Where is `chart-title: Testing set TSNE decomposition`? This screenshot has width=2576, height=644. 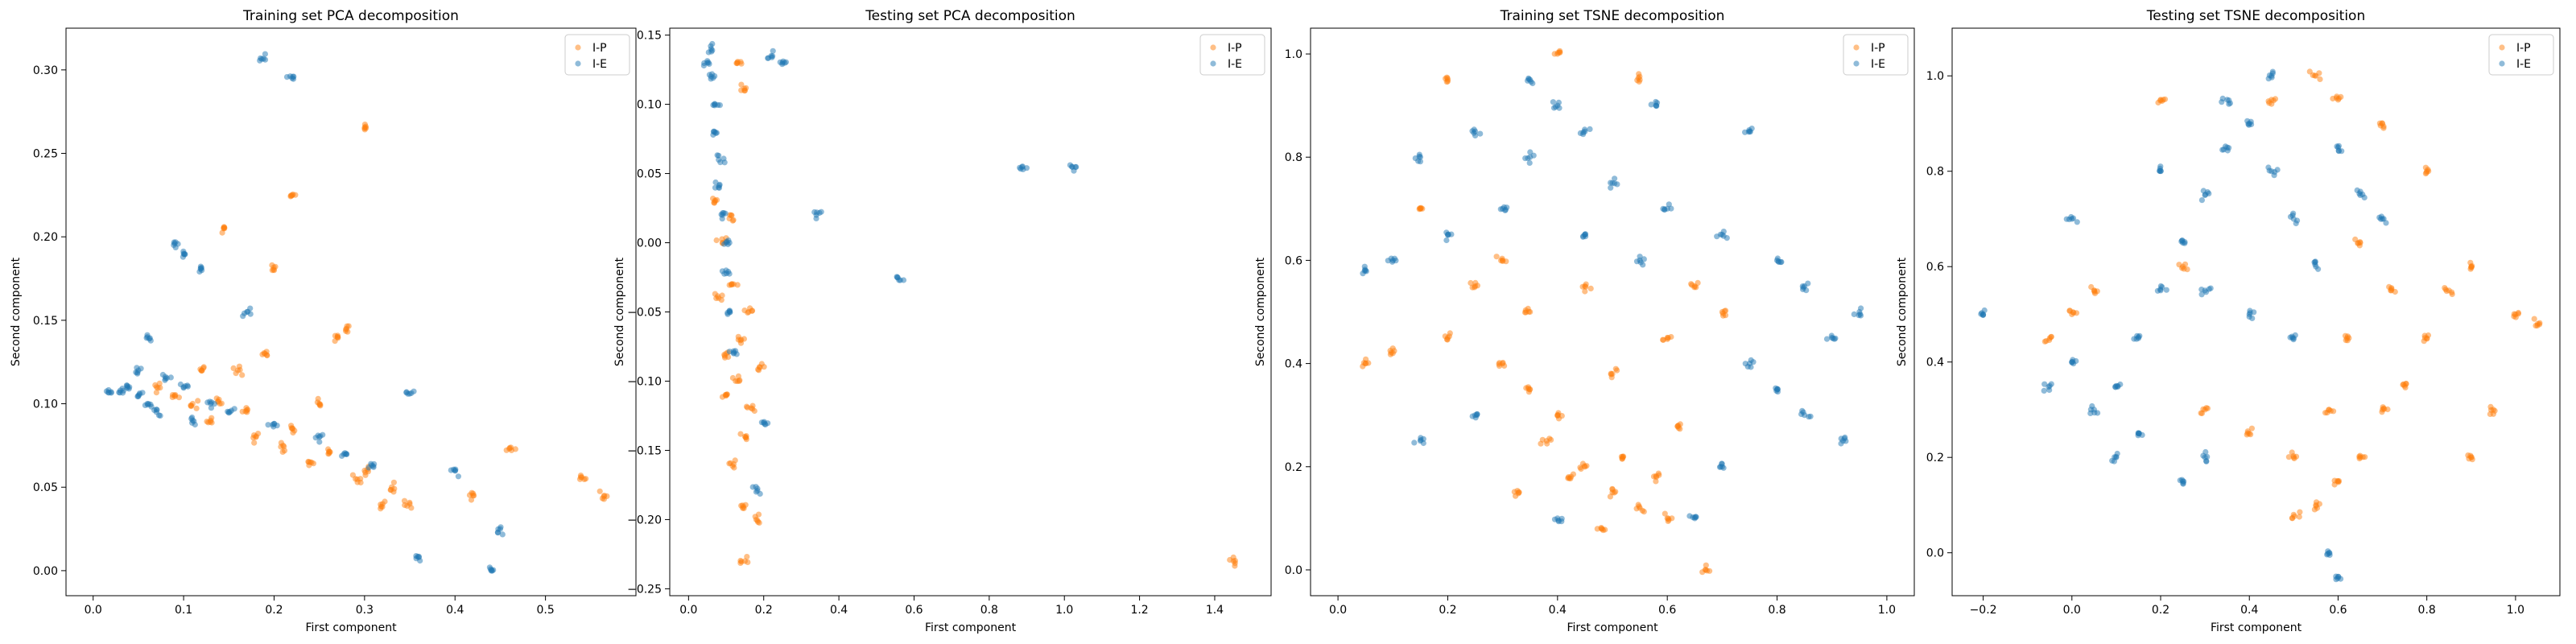
chart-title: Testing set TSNE decomposition is located at coordinates (2256, 16).